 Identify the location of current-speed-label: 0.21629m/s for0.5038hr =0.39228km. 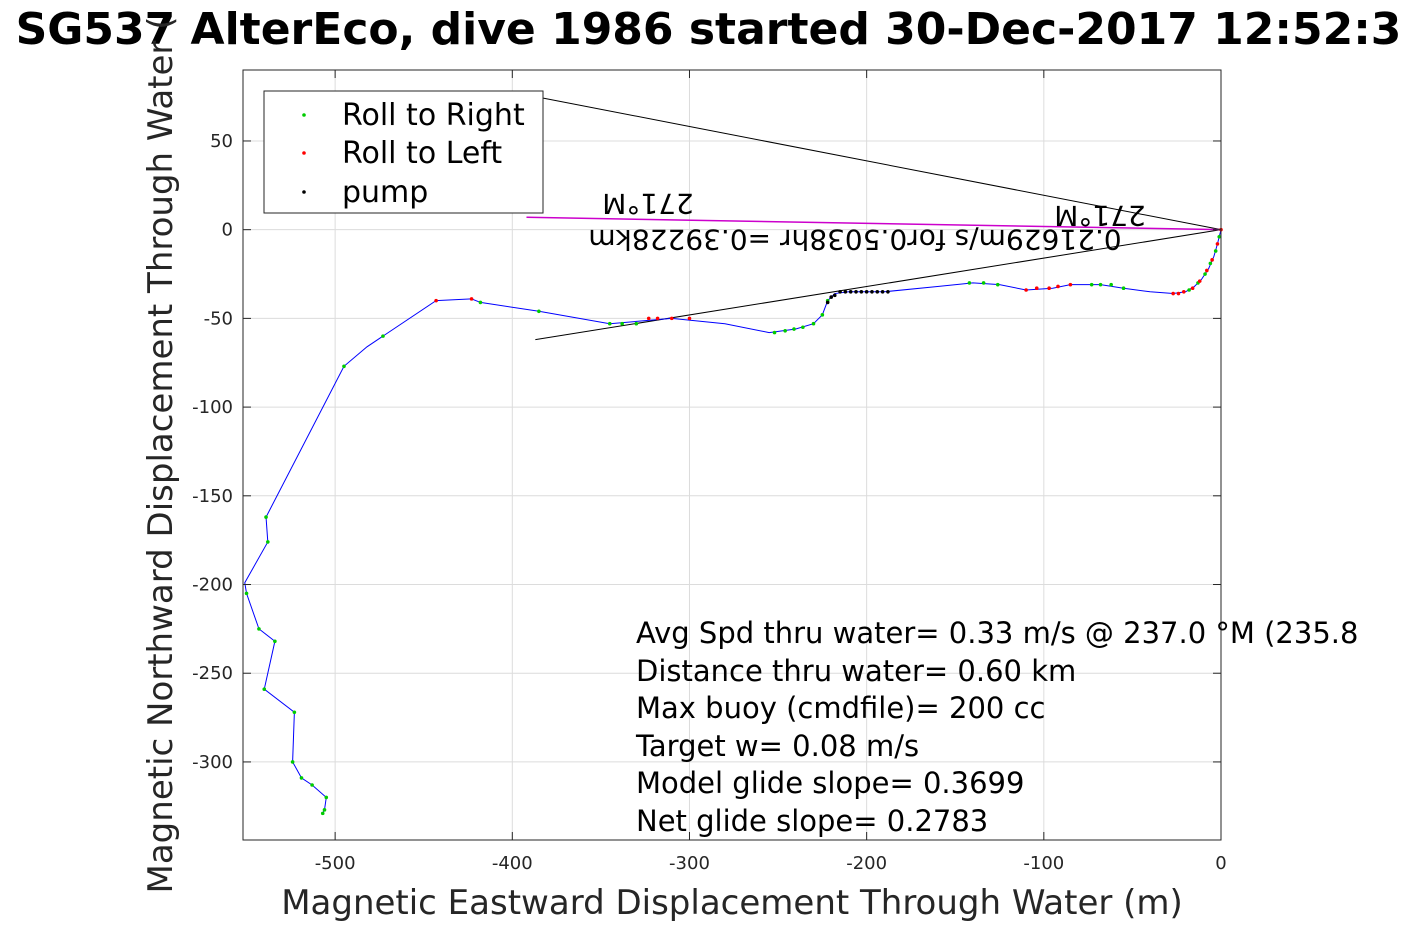
(854, 239).